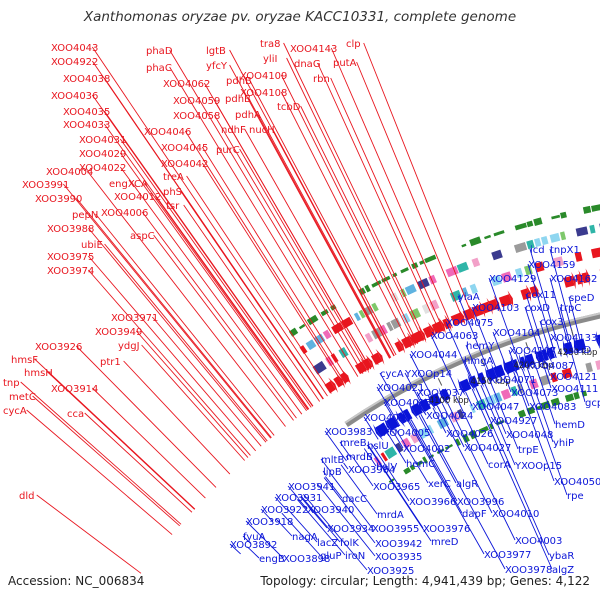  What do you see at coordinates (69, 172) in the screenshot?
I see `gene-label: XOO4004` at bounding box center [69, 172].